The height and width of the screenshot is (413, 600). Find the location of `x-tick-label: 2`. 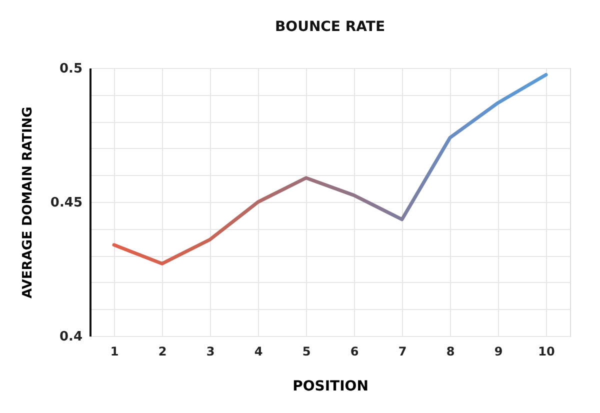

x-tick-label: 2 is located at coordinates (162, 351).